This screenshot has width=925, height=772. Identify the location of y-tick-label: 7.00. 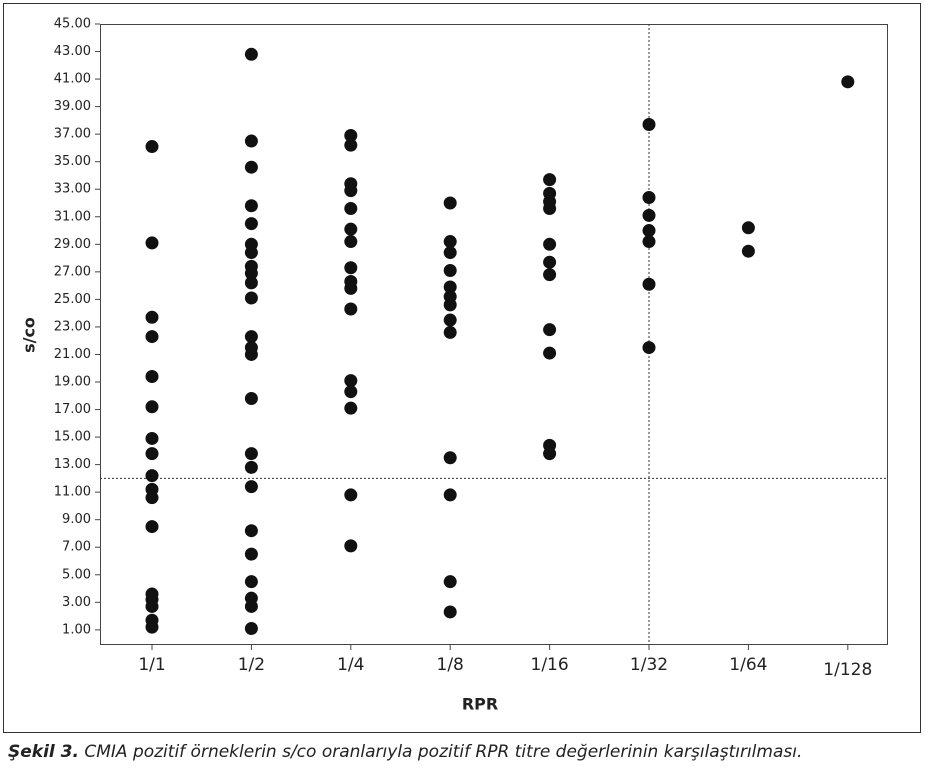
(76, 547).